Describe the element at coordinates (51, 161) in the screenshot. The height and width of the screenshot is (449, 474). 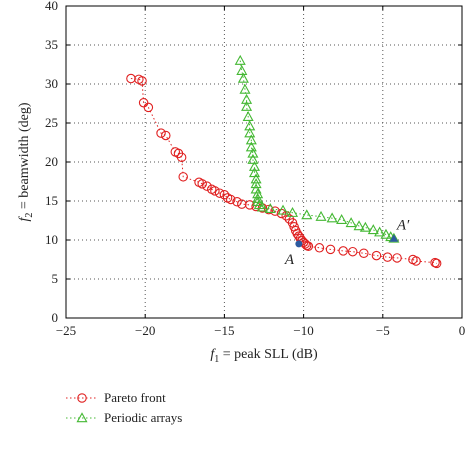
I see `y-tick-label: 20` at that location.